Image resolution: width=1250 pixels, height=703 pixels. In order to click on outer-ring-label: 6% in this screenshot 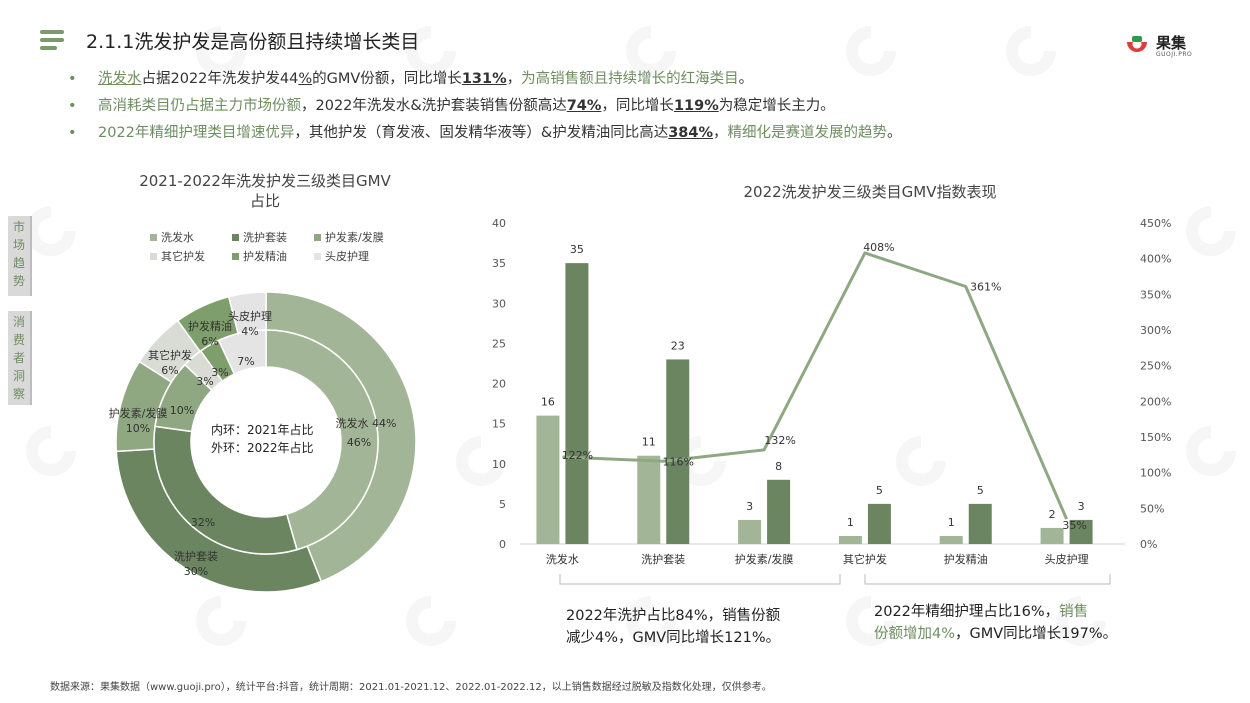, I will do `click(209, 341)`.